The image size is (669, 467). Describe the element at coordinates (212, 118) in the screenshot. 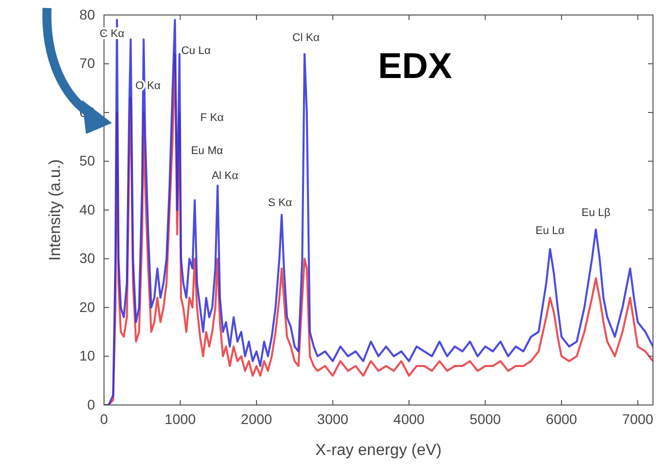

I see `annotation: F Kα` at that location.